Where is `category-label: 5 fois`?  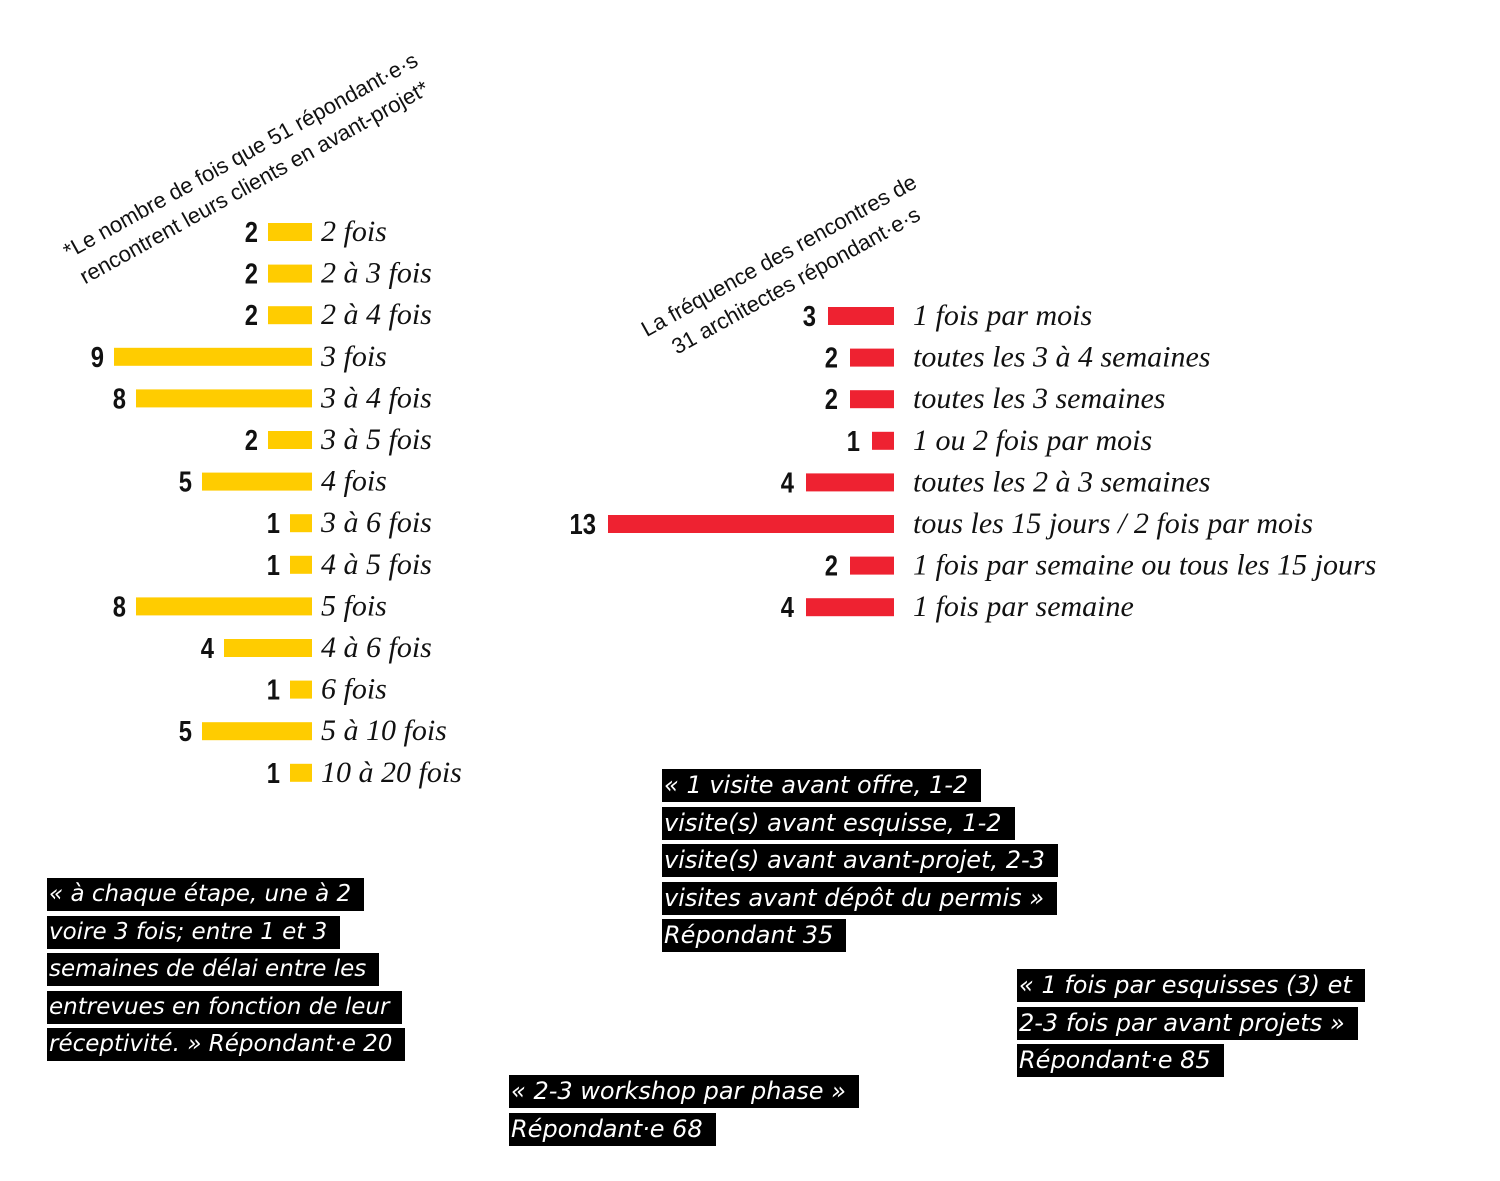
category-label: 5 fois is located at coordinates (354, 605).